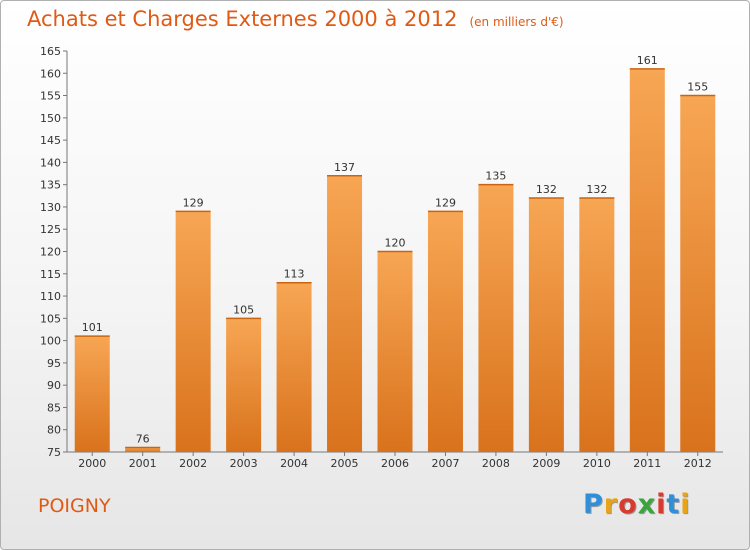  What do you see at coordinates (92, 463) in the screenshot?
I see `x-tick-label-2000: 2000` at bounding box center [92, 463].